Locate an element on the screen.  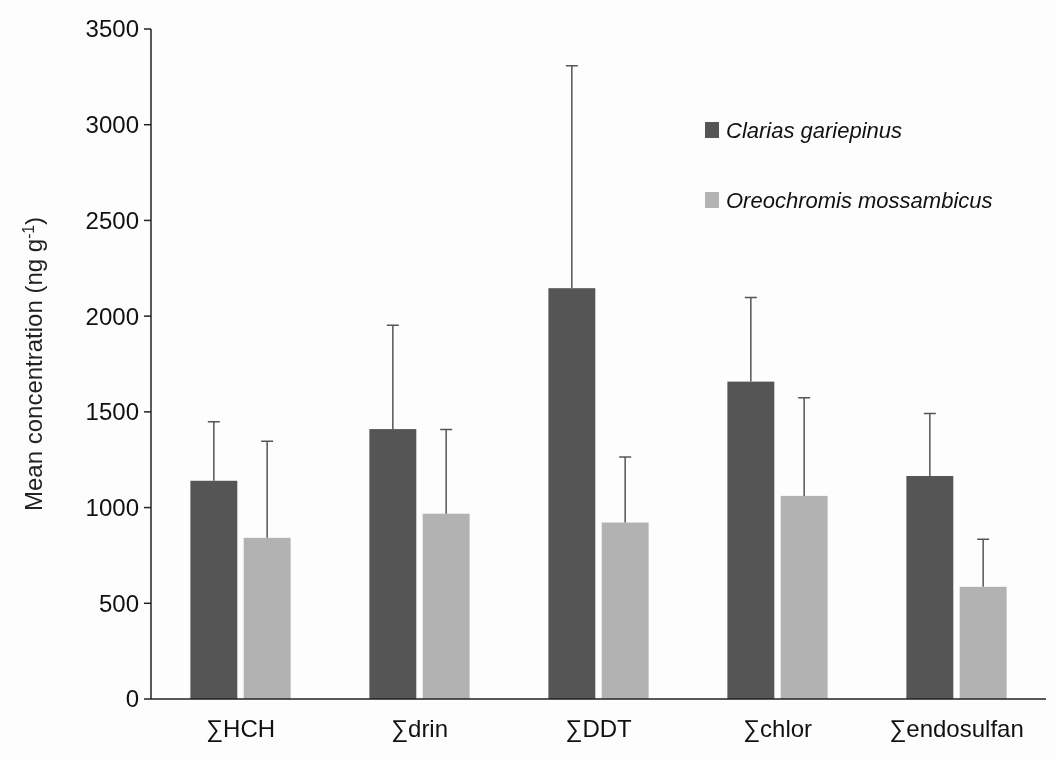
y-tick-label: 3000 is located at coordinates (112, 125).